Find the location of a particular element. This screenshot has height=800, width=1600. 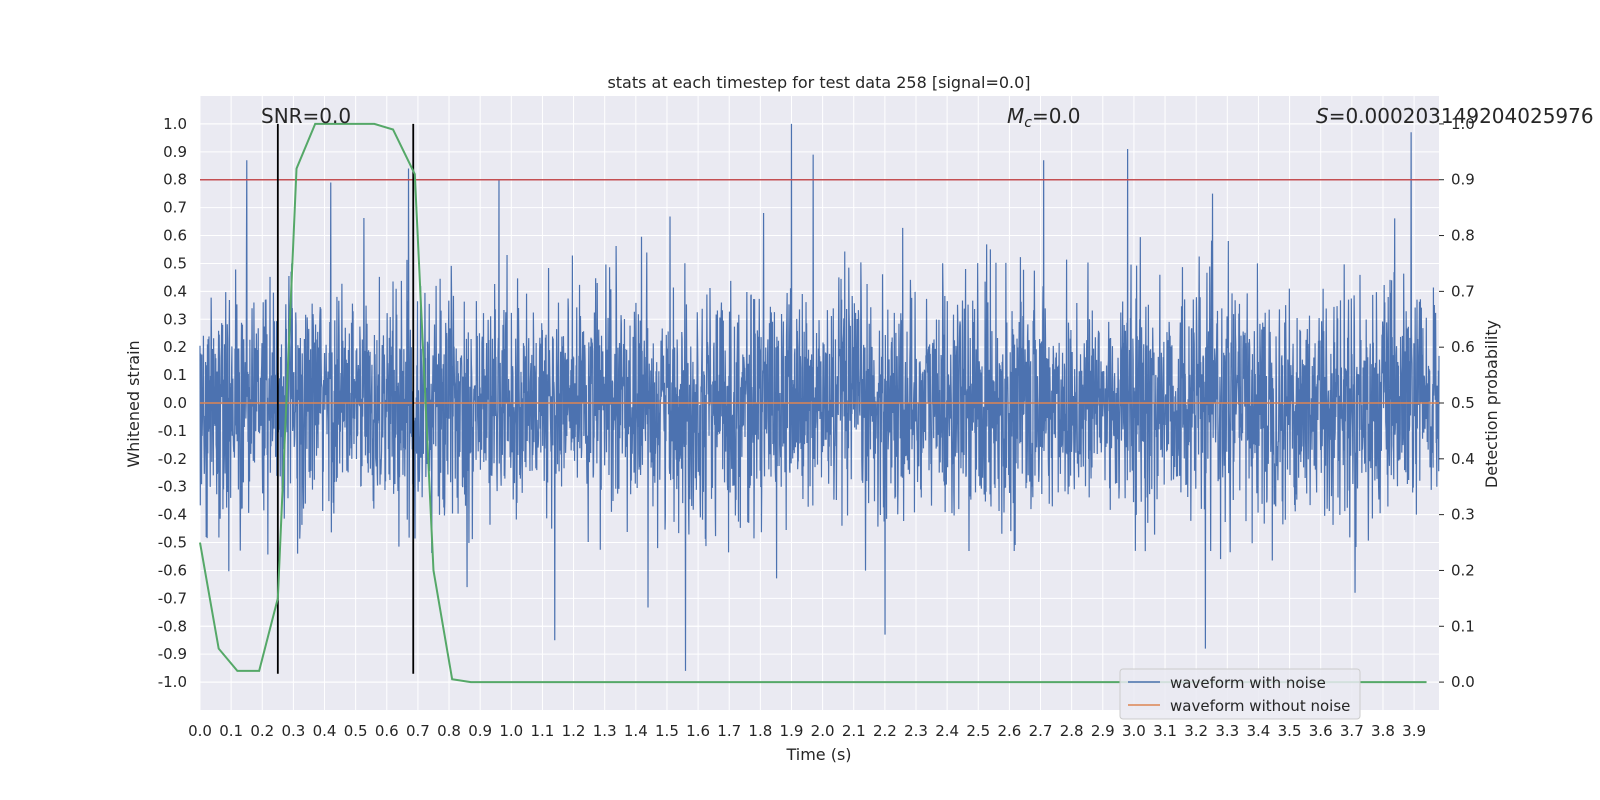

y2-tick-label: 0.0 is located at coordinates (1463, 682).